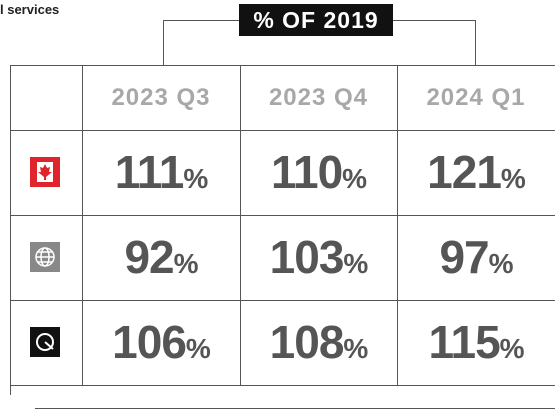 The width and height of the screenshot is (555, 412). I want to click on cell: 108%, so click(318, 342).